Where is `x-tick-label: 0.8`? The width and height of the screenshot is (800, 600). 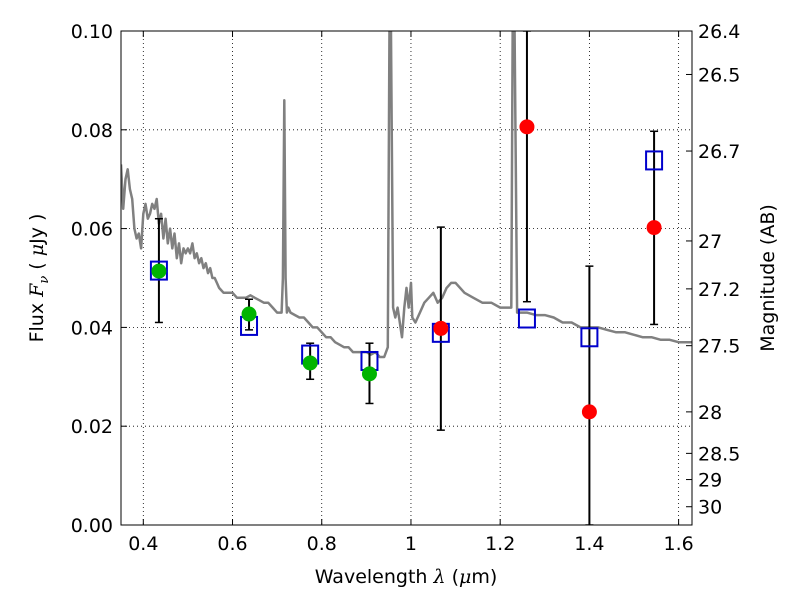
x-tick-label: 0.8 is located at coordinates (322, 544).